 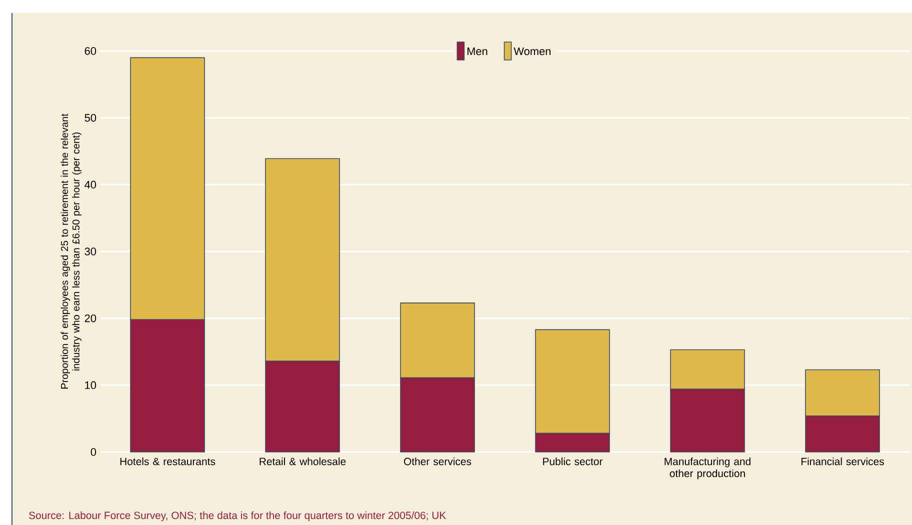 What do you see at coordinates (90, 184) in the screenshot?
I see `y-tick-label: 40` at bounding box center [90, 184].